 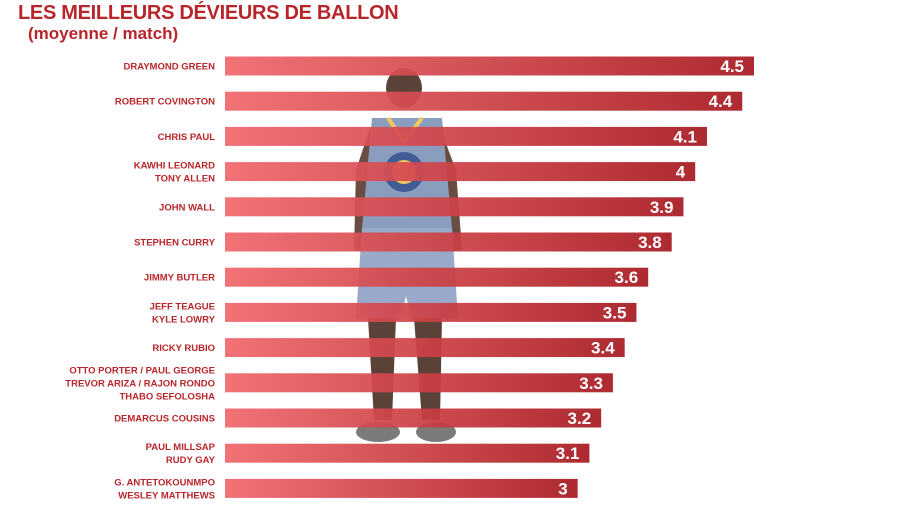 What do you see at coordinates (166, 495) in the screenshot?
I see `category-label: WESLEY MATTHEWS` at bounding box center [166, 495].